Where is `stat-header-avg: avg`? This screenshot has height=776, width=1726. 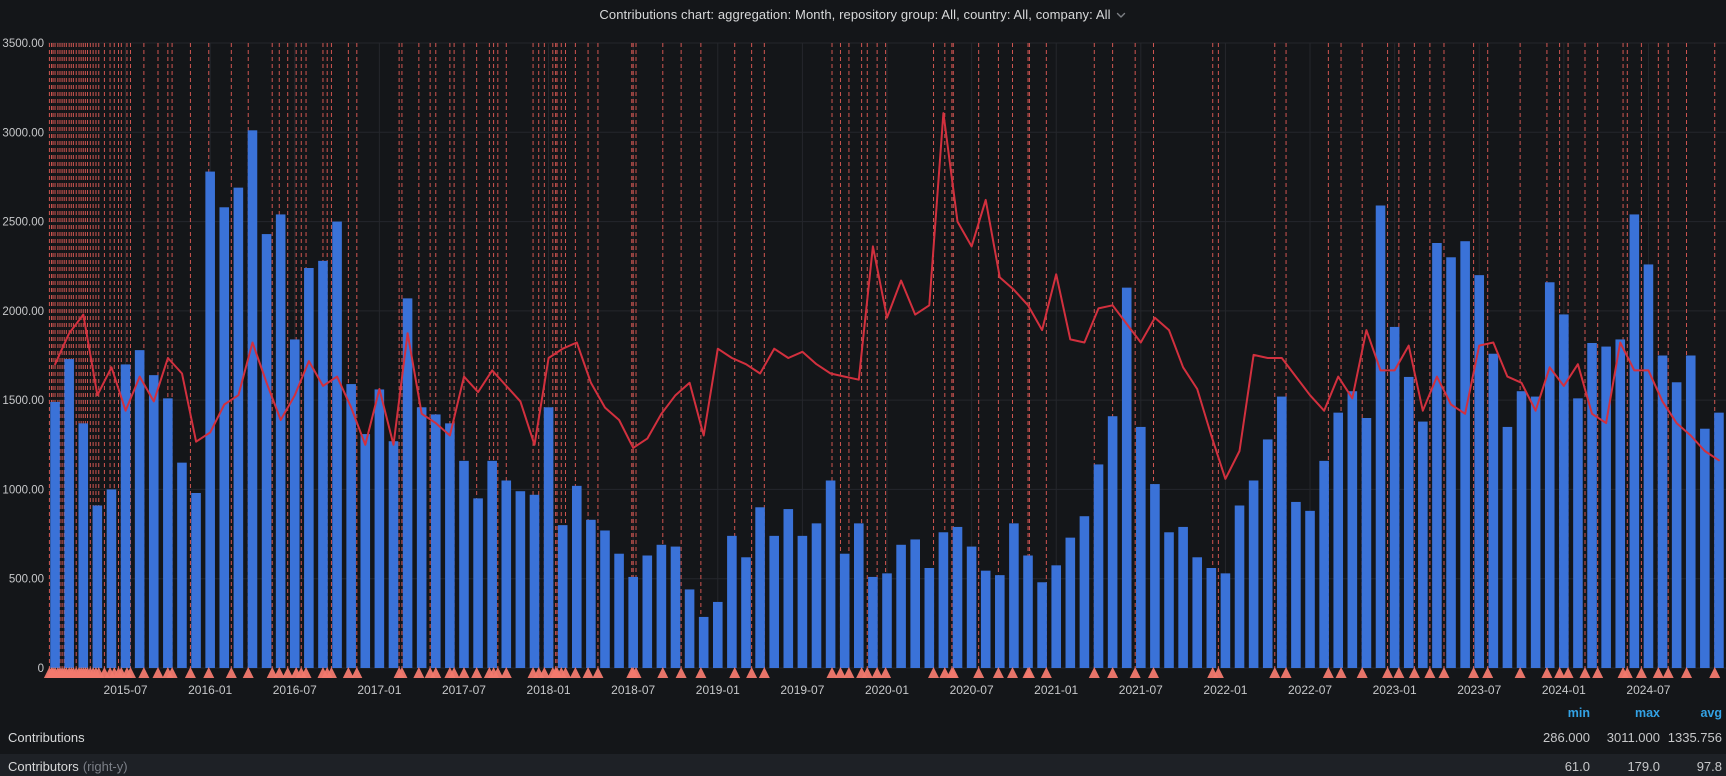
stat-header-avg: avg is located at coordinates (1711, 713).